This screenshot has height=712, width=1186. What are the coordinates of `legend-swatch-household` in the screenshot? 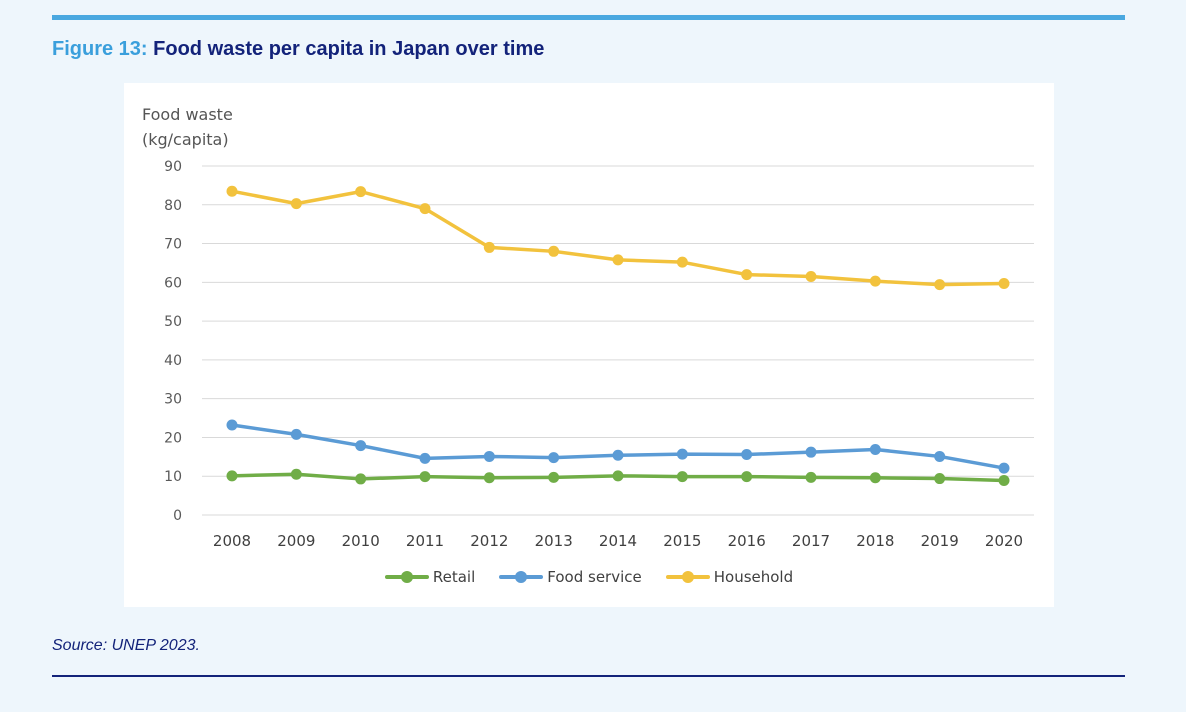 It's located at (687, 577).